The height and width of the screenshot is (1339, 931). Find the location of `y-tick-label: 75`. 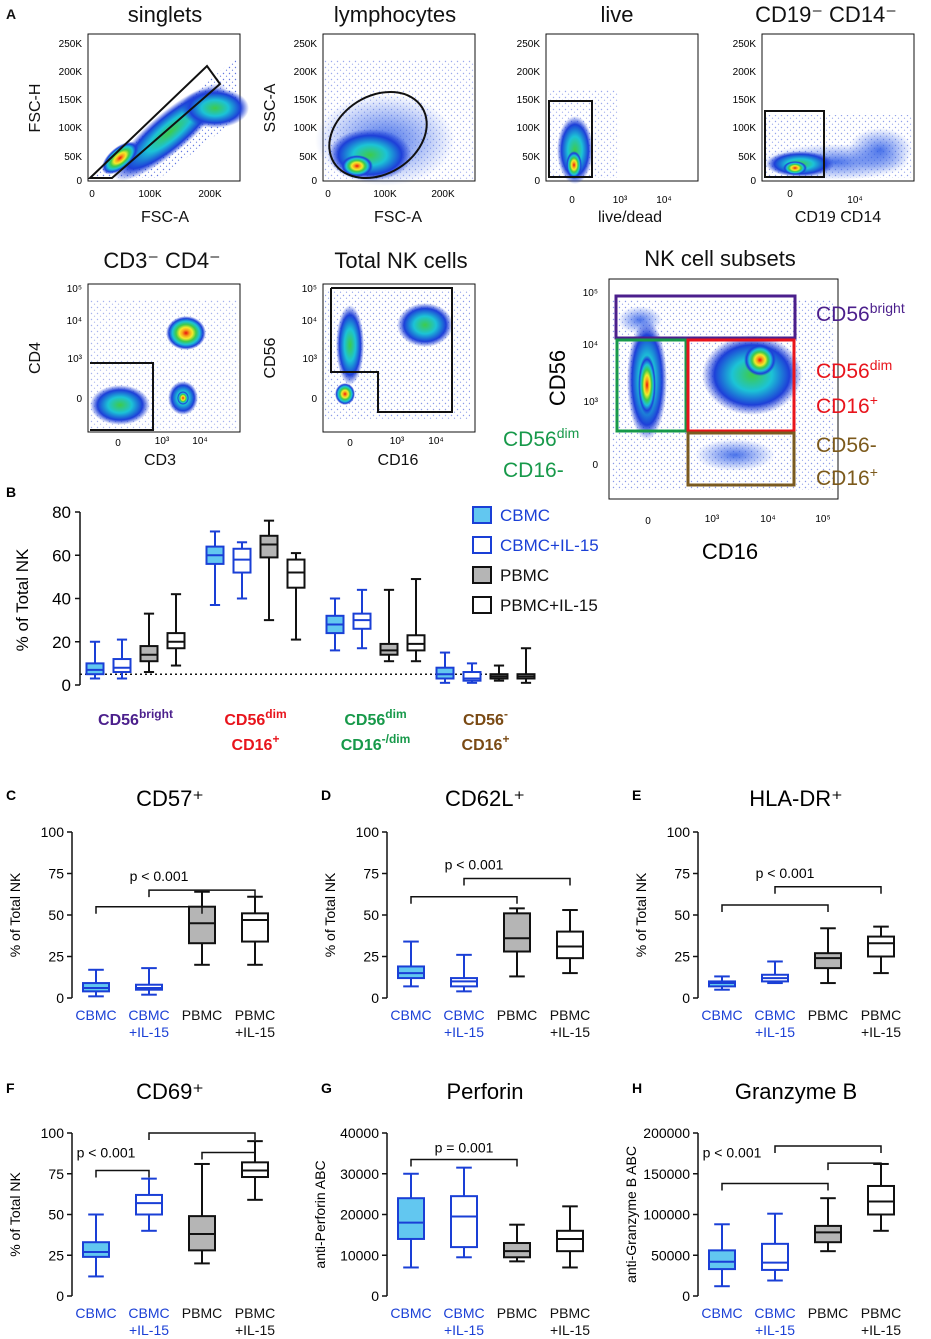

y-tick-label: 75 is located at coordinates (56, 1174).